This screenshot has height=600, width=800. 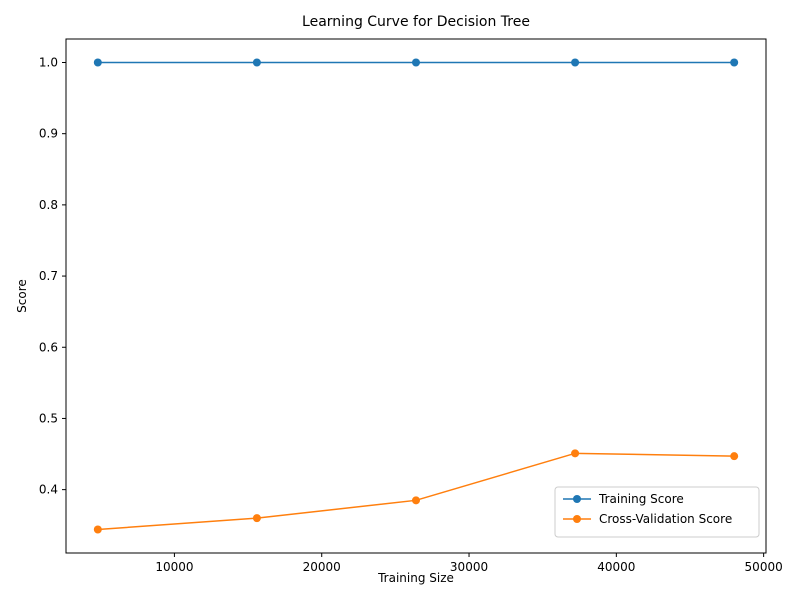 What do you see at coordinates (48, 418) in the screenshot?
I see `y-tick-label: 0.5` at bounding box center [48, 418].